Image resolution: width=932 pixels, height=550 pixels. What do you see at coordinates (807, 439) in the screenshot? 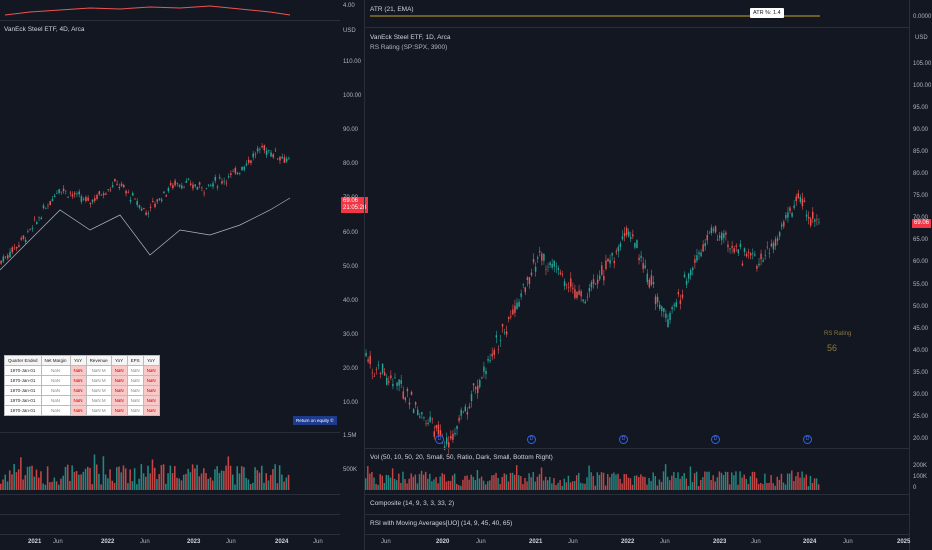
I see `dividend-icon-5: D` at bounding box center [807, 439].